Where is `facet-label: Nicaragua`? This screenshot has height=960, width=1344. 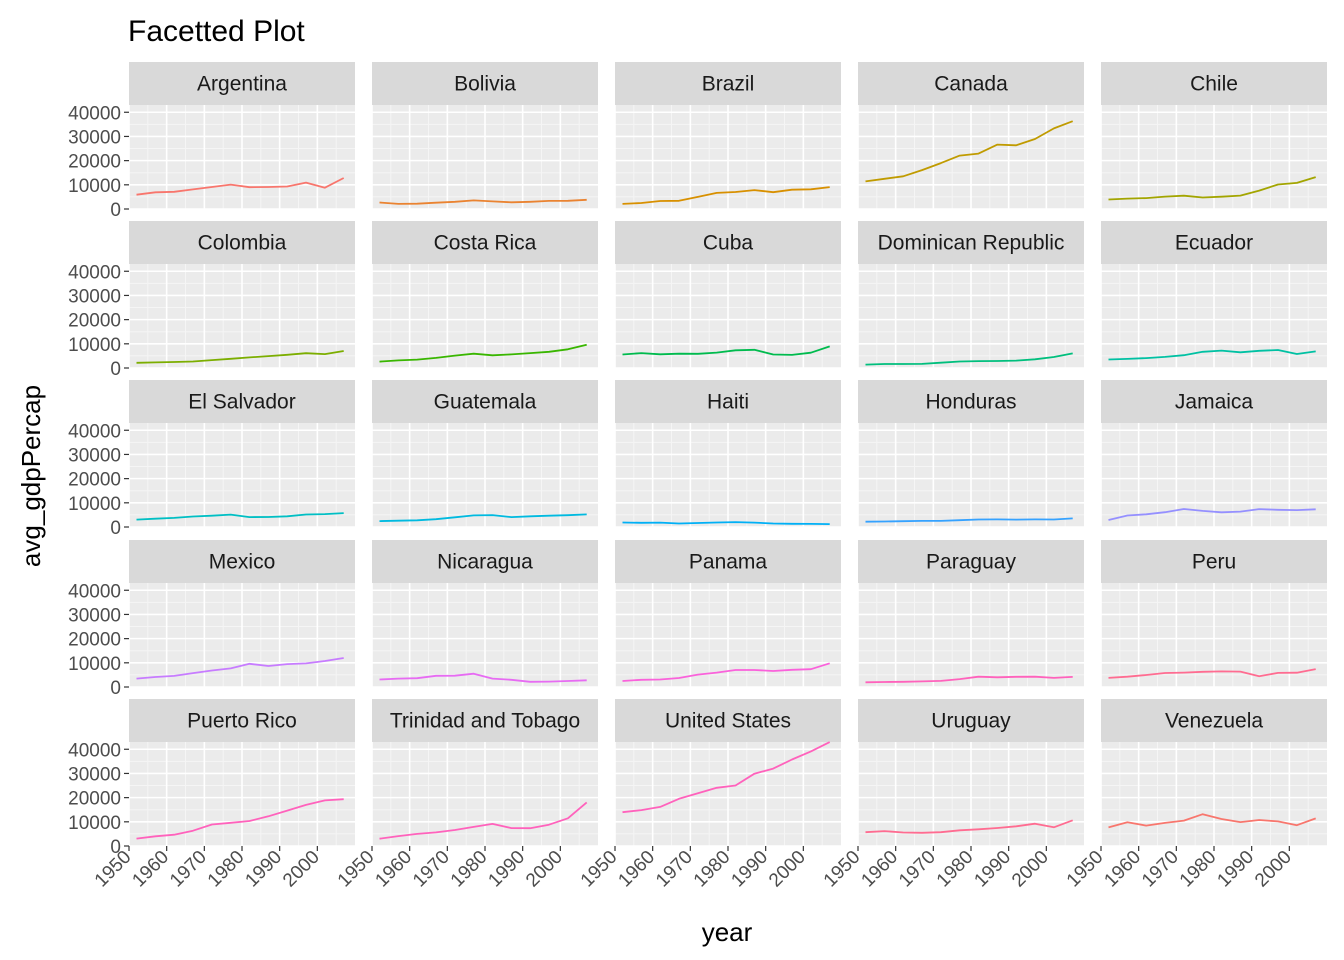 facet-label: Nicaragua is located at coordinates (485, 562).